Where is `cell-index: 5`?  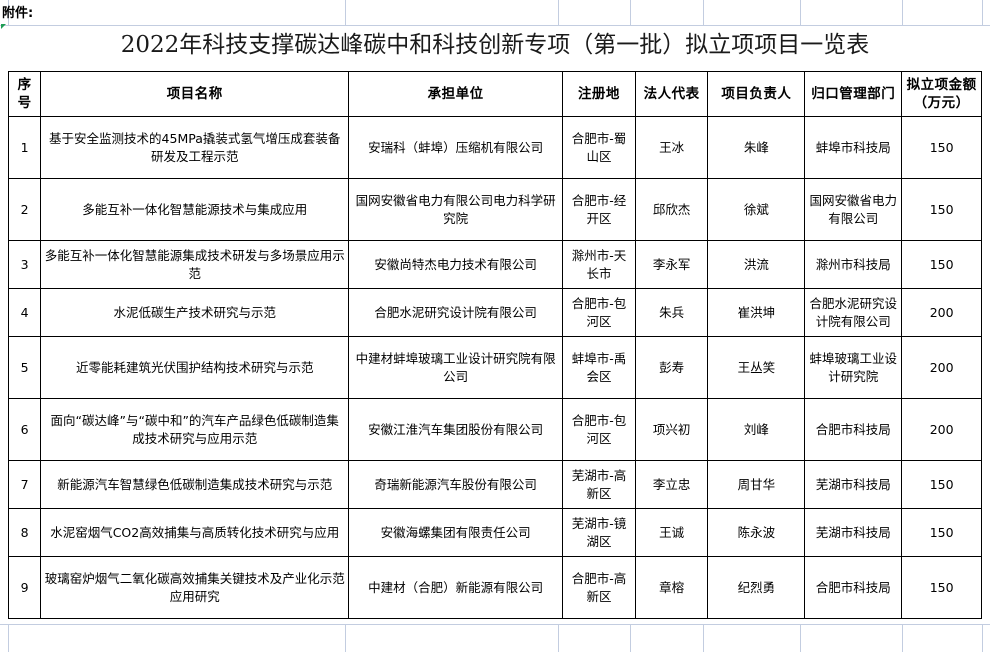
cell-index: 5 is located at coordinates (24, 367).